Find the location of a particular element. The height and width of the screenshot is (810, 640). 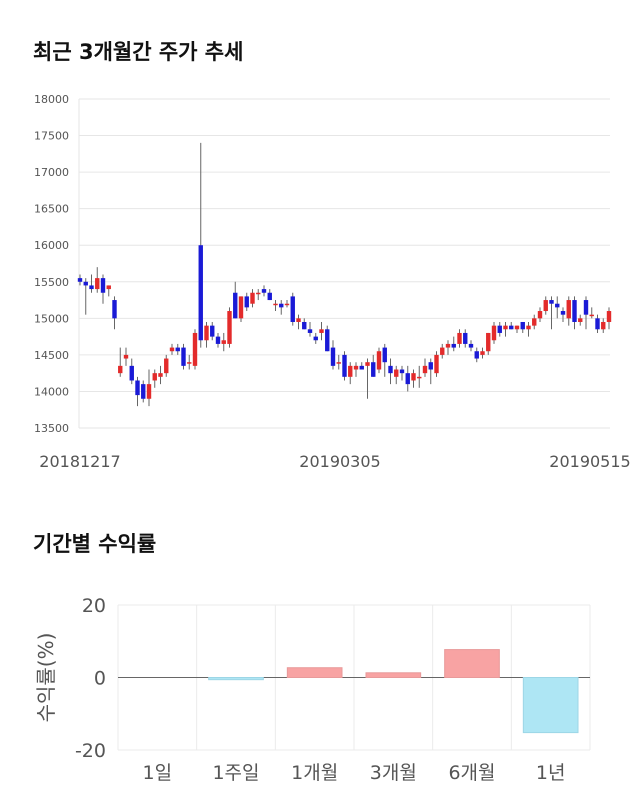

price-y-tick-label: 15500 is located at coordinates (51, 282).